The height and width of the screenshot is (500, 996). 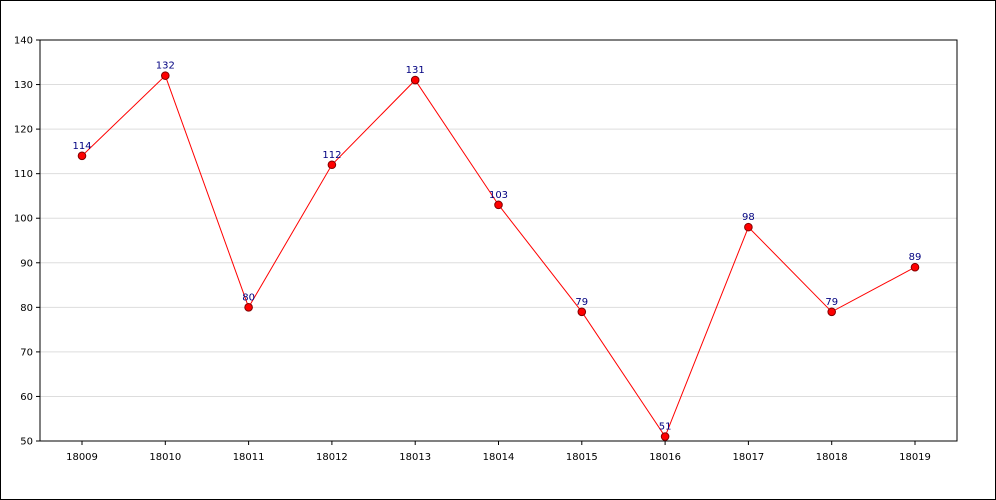 I want to click on y-tick-label: 80, so click(x=26, y=308).